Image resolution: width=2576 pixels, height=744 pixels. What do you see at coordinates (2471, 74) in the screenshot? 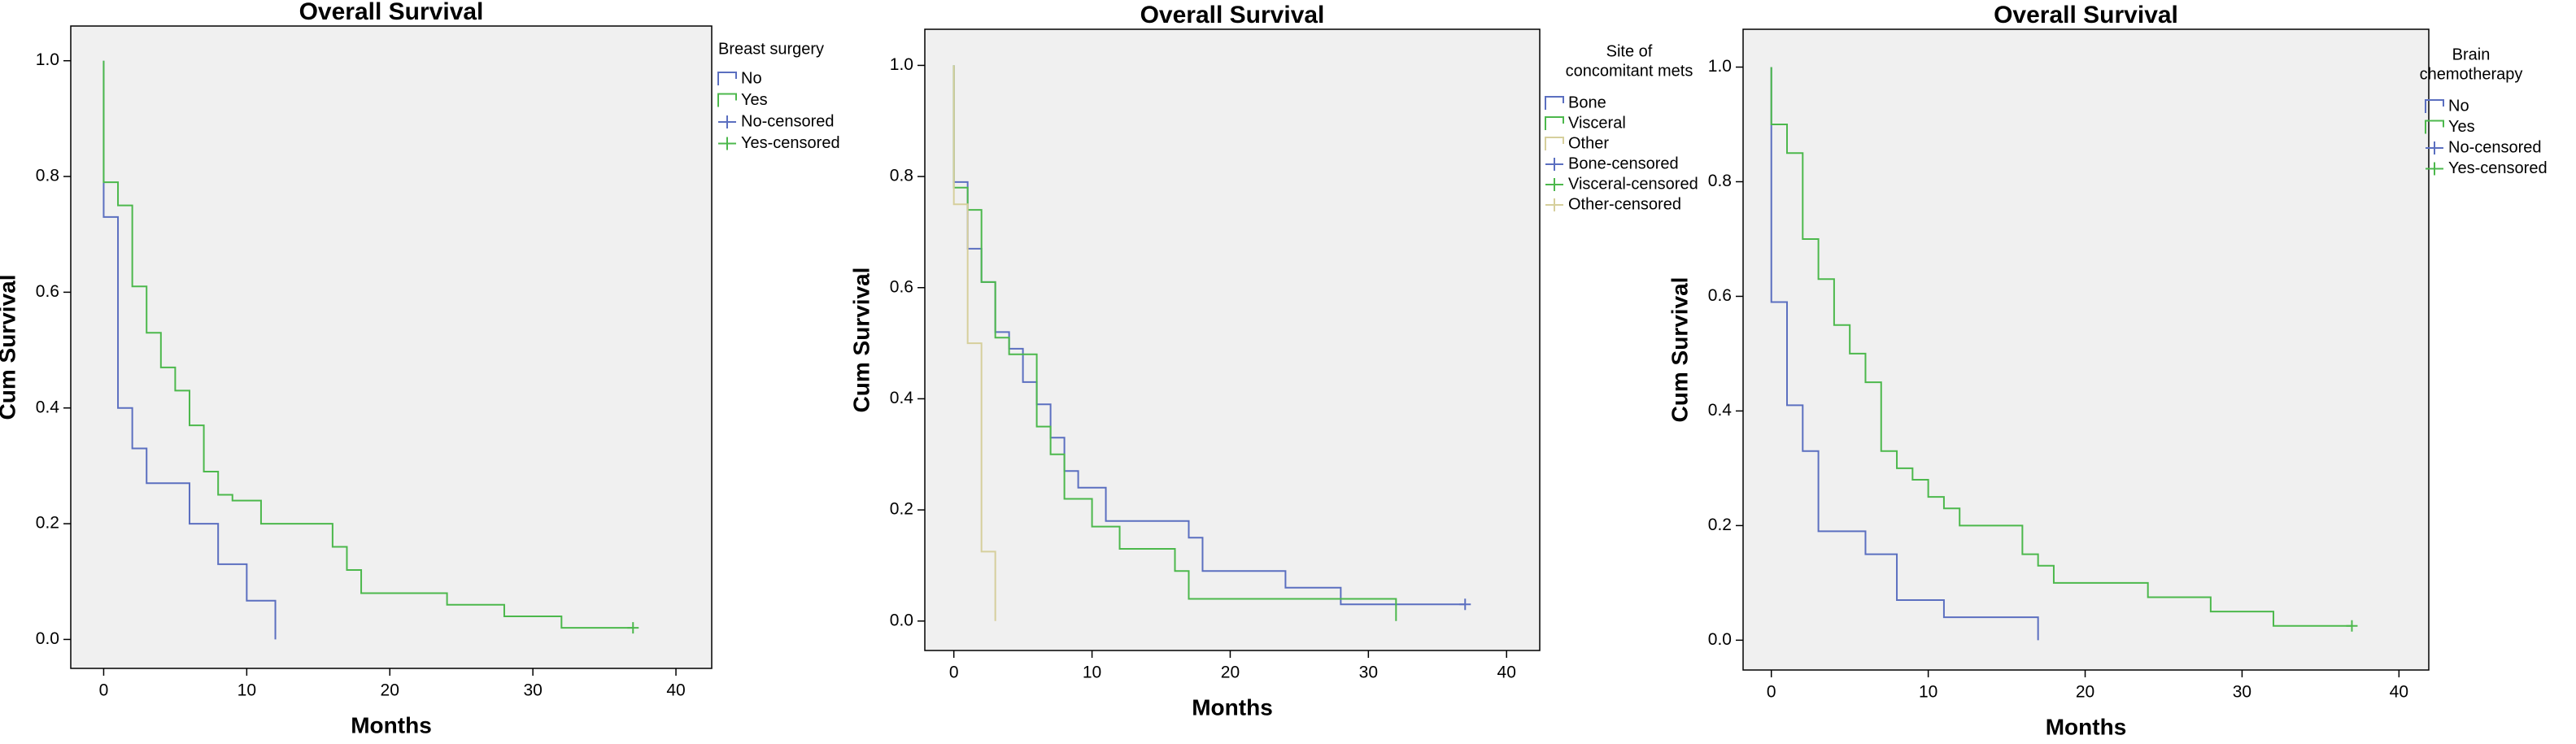
I see `legend-title: chemotherapy` at bounding box center [2471, 74].